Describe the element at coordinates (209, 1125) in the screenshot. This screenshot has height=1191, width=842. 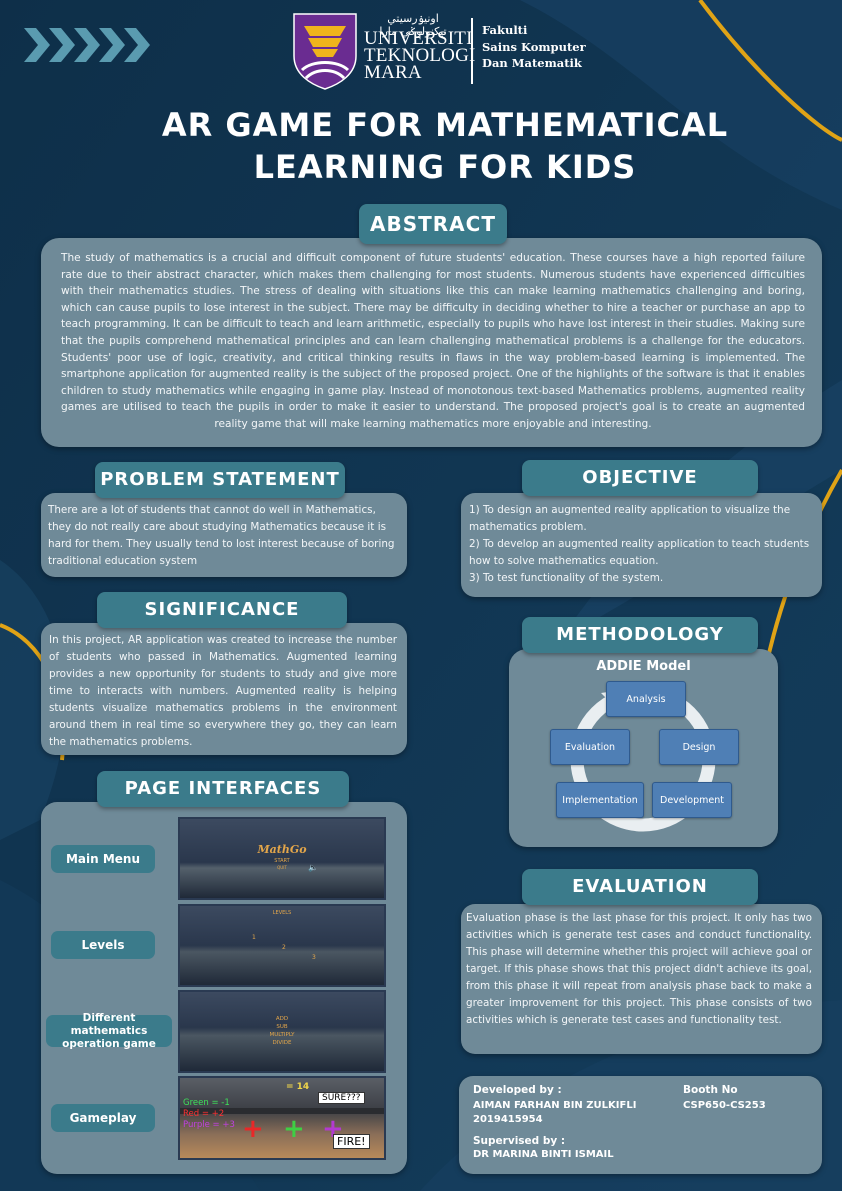
I see `purple-rule: Purple = +3` at that location.